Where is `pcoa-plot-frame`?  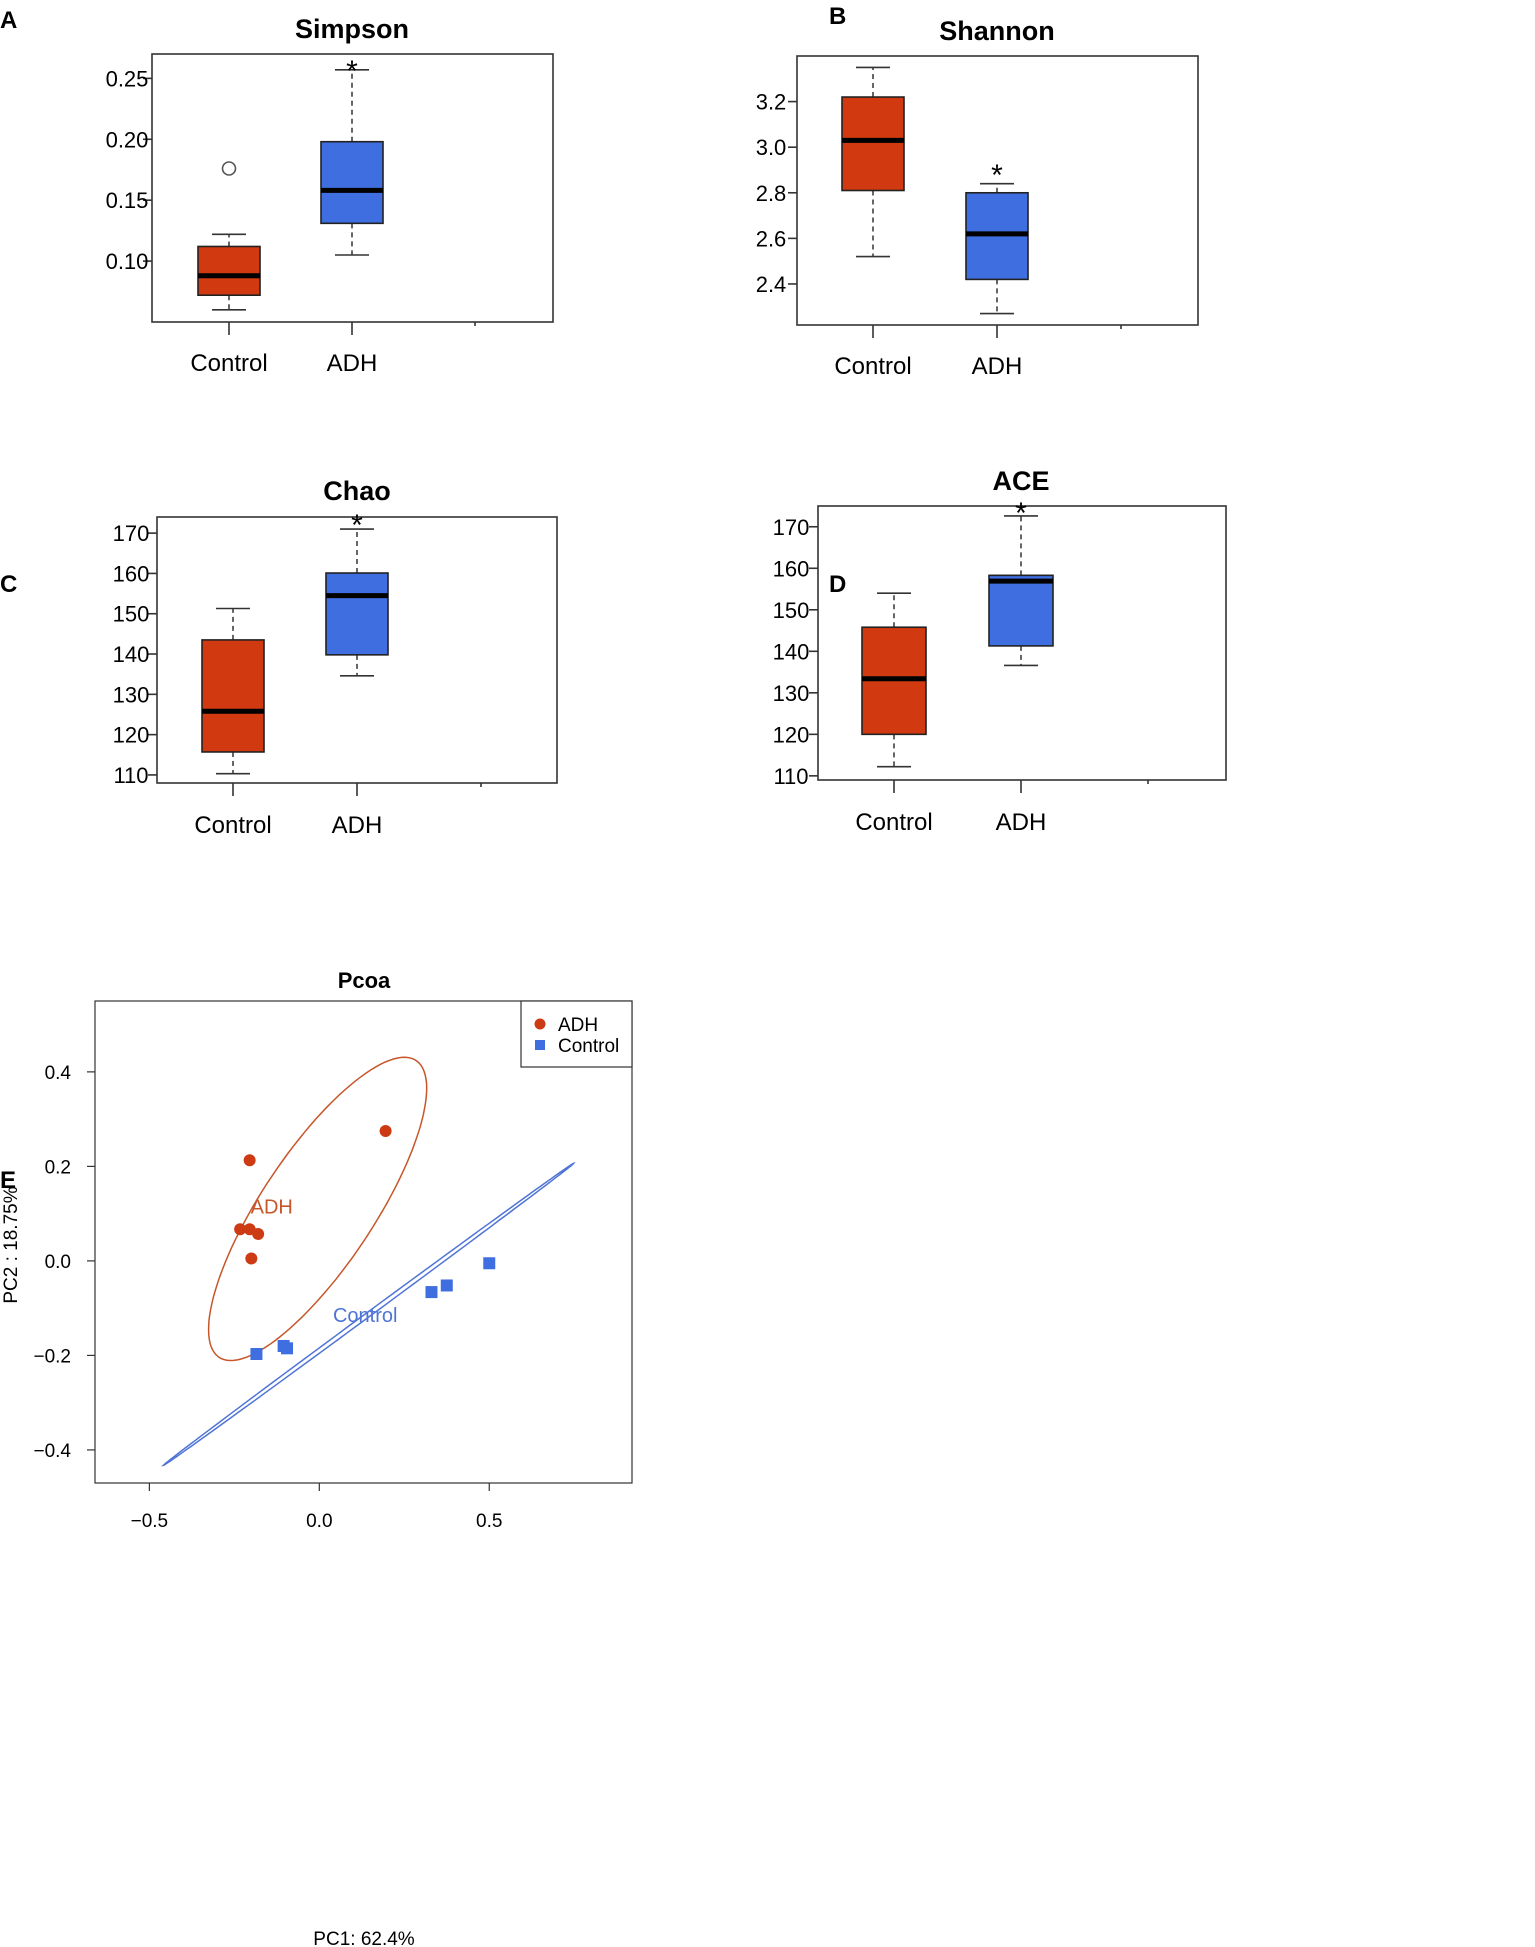 pcoa-plot-frame is located at coordinates (363, 1242).